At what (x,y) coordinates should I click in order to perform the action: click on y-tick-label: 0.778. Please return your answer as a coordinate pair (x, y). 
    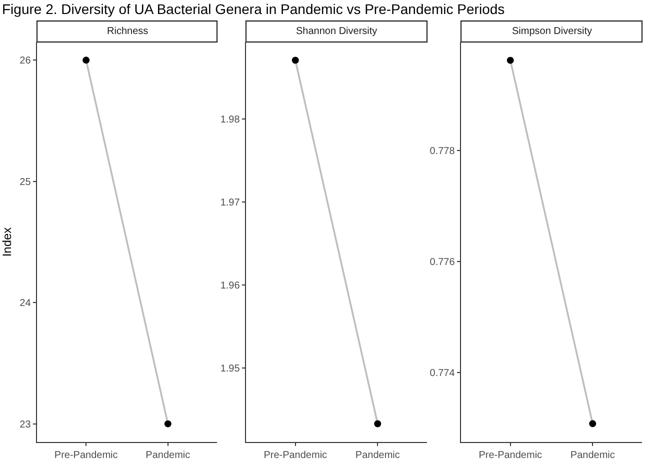
    Looking at the image, I should click on (443, 151).